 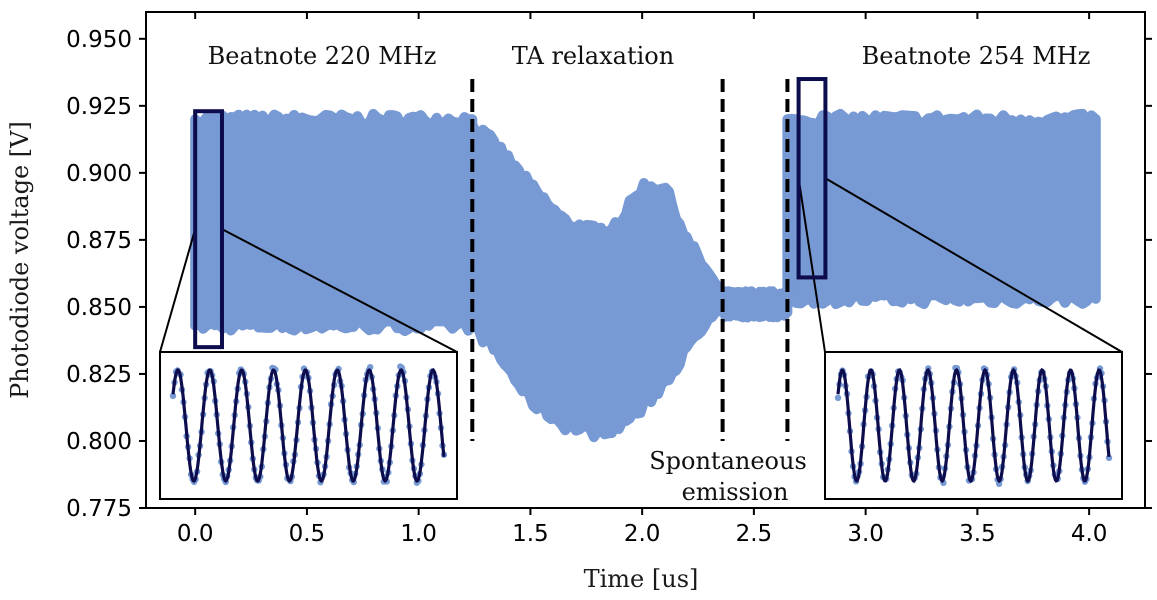 What do you see at coordinates (865, 534) in the screenshot?
I see `x-tick-label: 3.0` at bounding box center [865, 534].